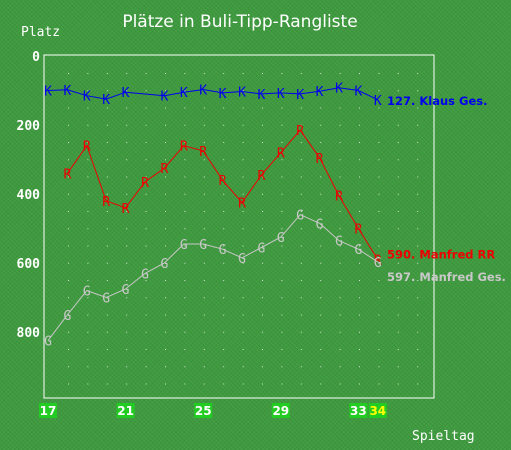 This screenshot has width=511, height=450. I want to click on y-axis-label: Platz, so click(40, 32).